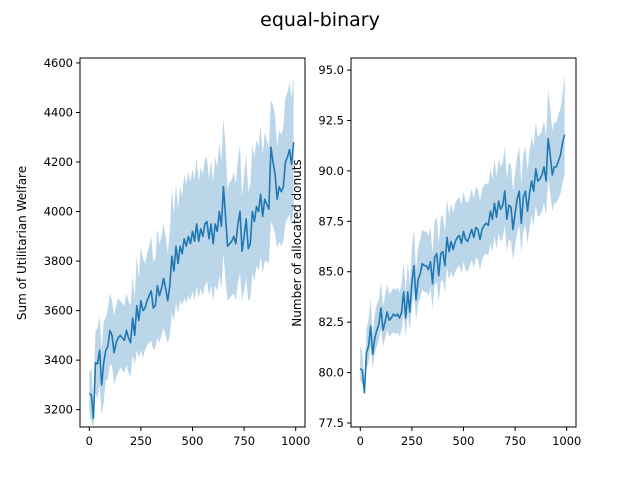  What do you see at coordinates (412, 441) in the screenshot?
I see `right-x-tick-label: 250` at bounding box center [412, 441].